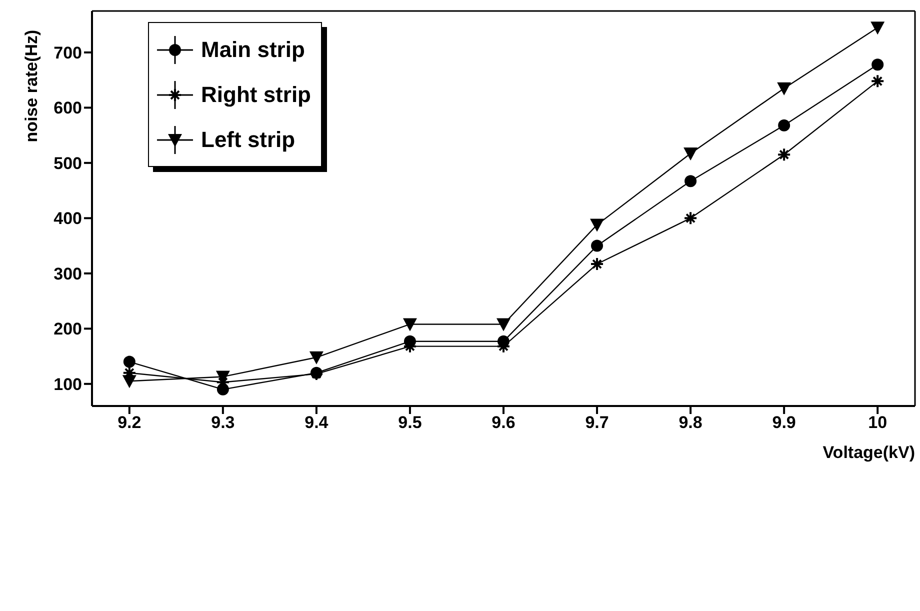 This screenshot has height=611, width=920. What do you see at coordinates (68, 52) in the screenshot?
I see `y-tick-label: 700` at bounding box center [68, 52].